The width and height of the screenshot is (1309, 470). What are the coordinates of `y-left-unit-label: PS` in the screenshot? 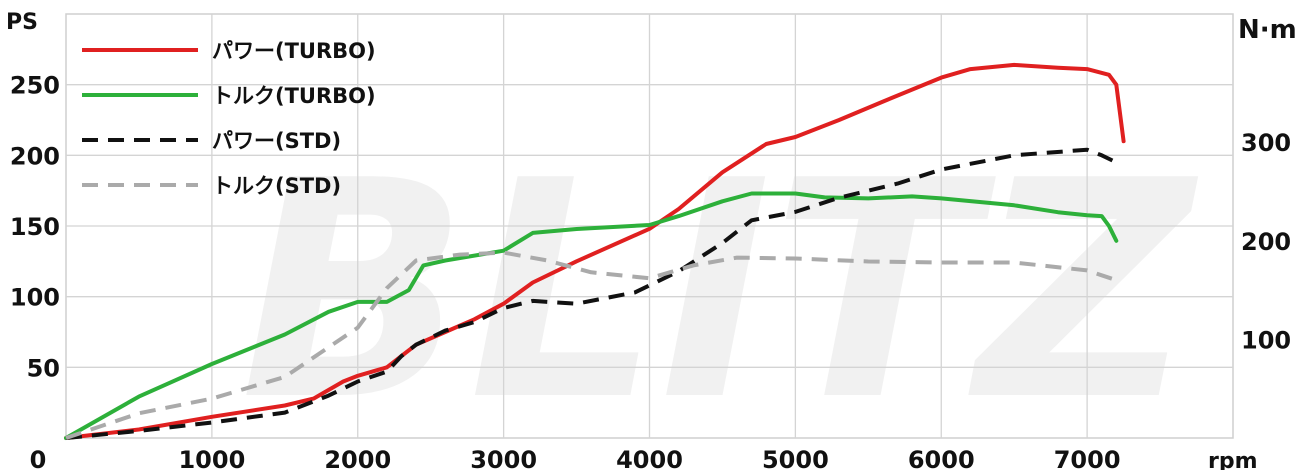 It's located at (22, 22).